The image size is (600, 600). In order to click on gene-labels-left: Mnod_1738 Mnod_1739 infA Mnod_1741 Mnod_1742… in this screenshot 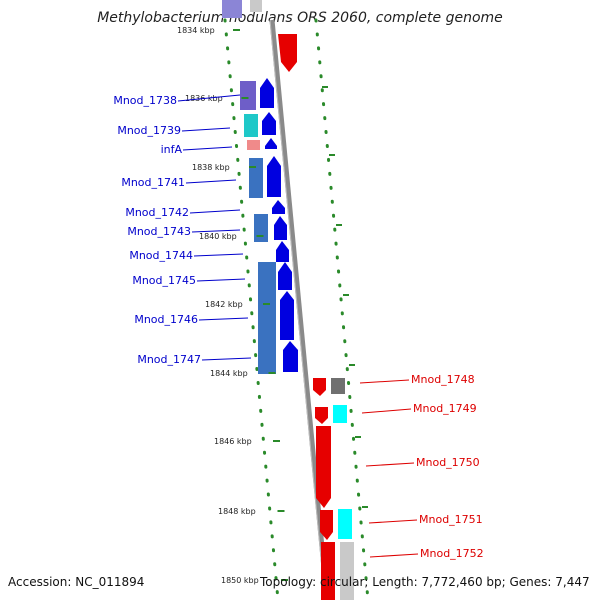, I will do `click(182, 230)`.